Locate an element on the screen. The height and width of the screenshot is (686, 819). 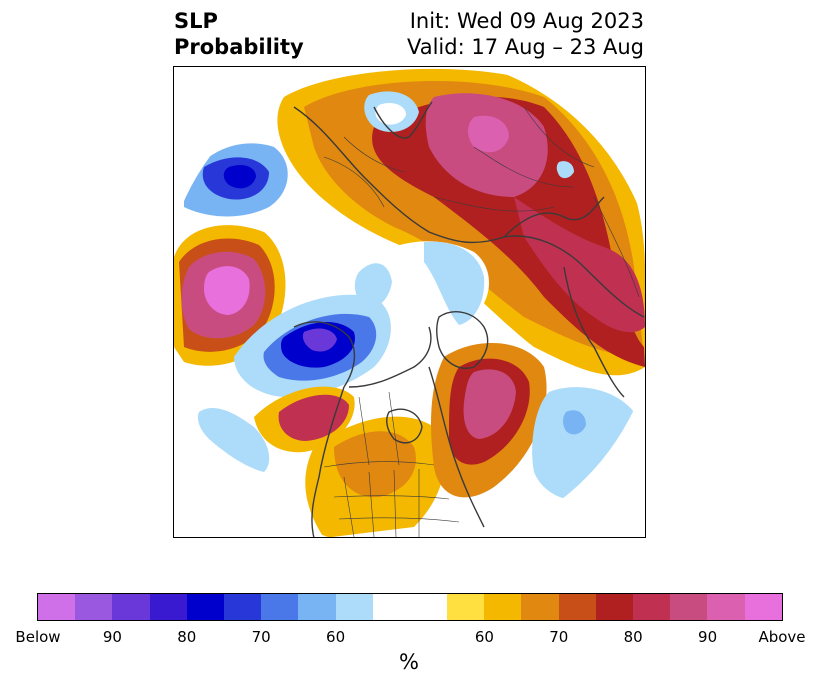
below-region-pacific-sw is located at coordinates (233, 439).